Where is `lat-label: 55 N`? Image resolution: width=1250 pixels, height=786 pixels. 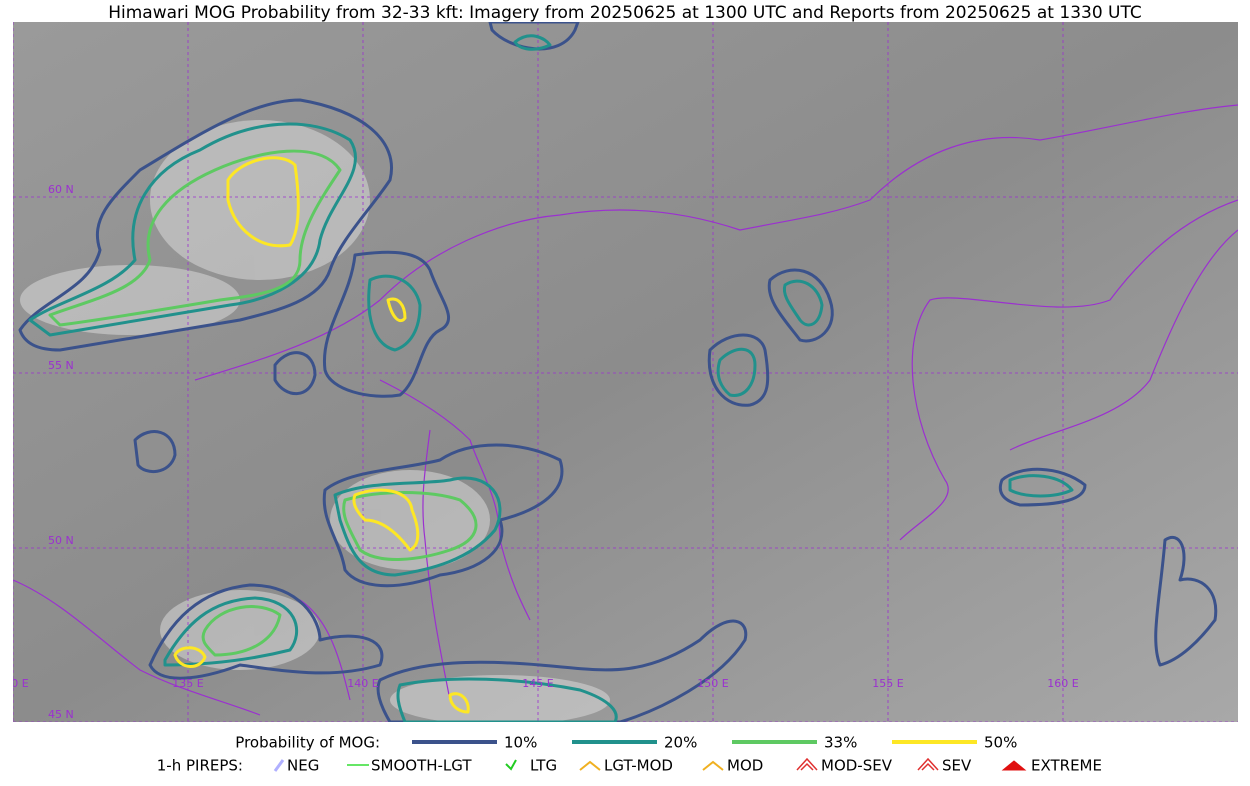 lat-label: 55 N is located at coordinates (61, 365).